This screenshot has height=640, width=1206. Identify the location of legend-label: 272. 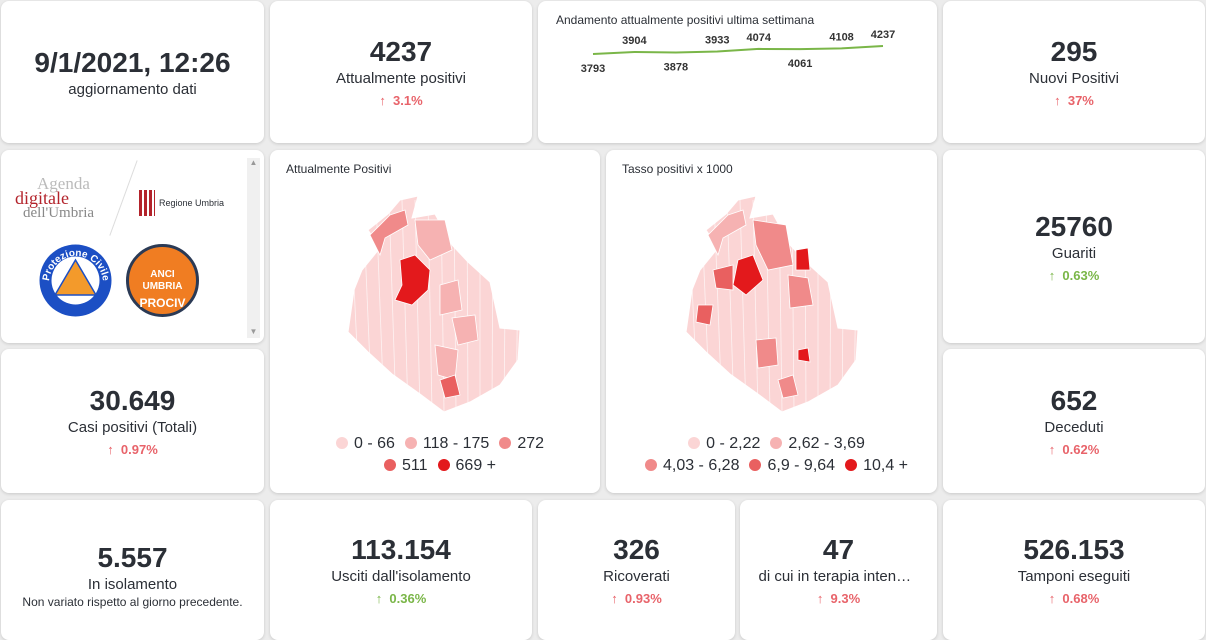
(531, 443).